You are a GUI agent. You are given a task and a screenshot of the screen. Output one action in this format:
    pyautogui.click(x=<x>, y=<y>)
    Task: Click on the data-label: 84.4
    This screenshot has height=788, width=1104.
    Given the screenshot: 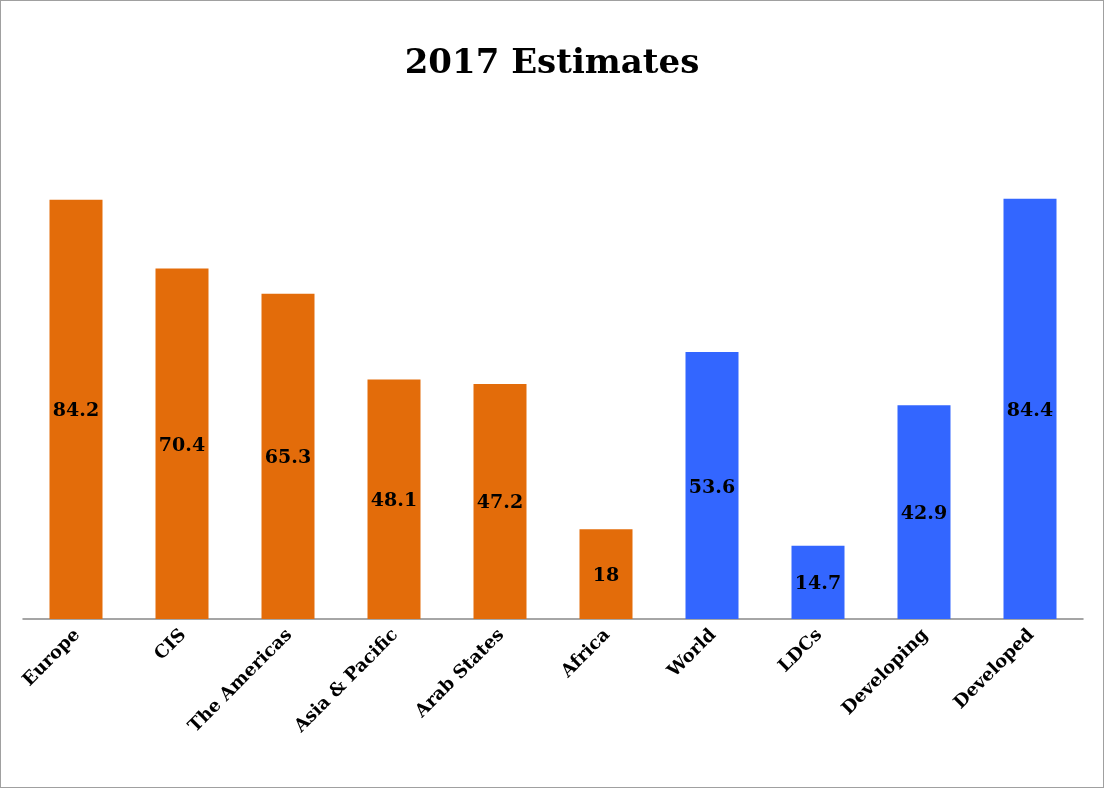 What is the action you would take?
    pyautogui.click(x=1030, y=408)
    